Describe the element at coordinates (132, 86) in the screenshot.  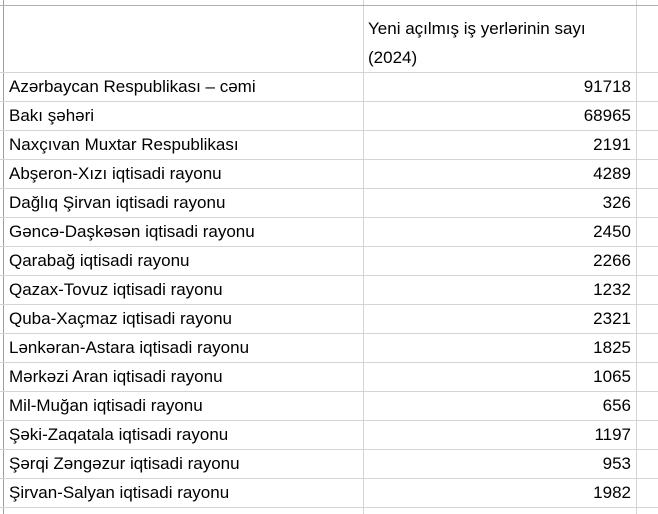
I see `region-name-cell: Azərbaycan Respublikası – cəmi` at that location.